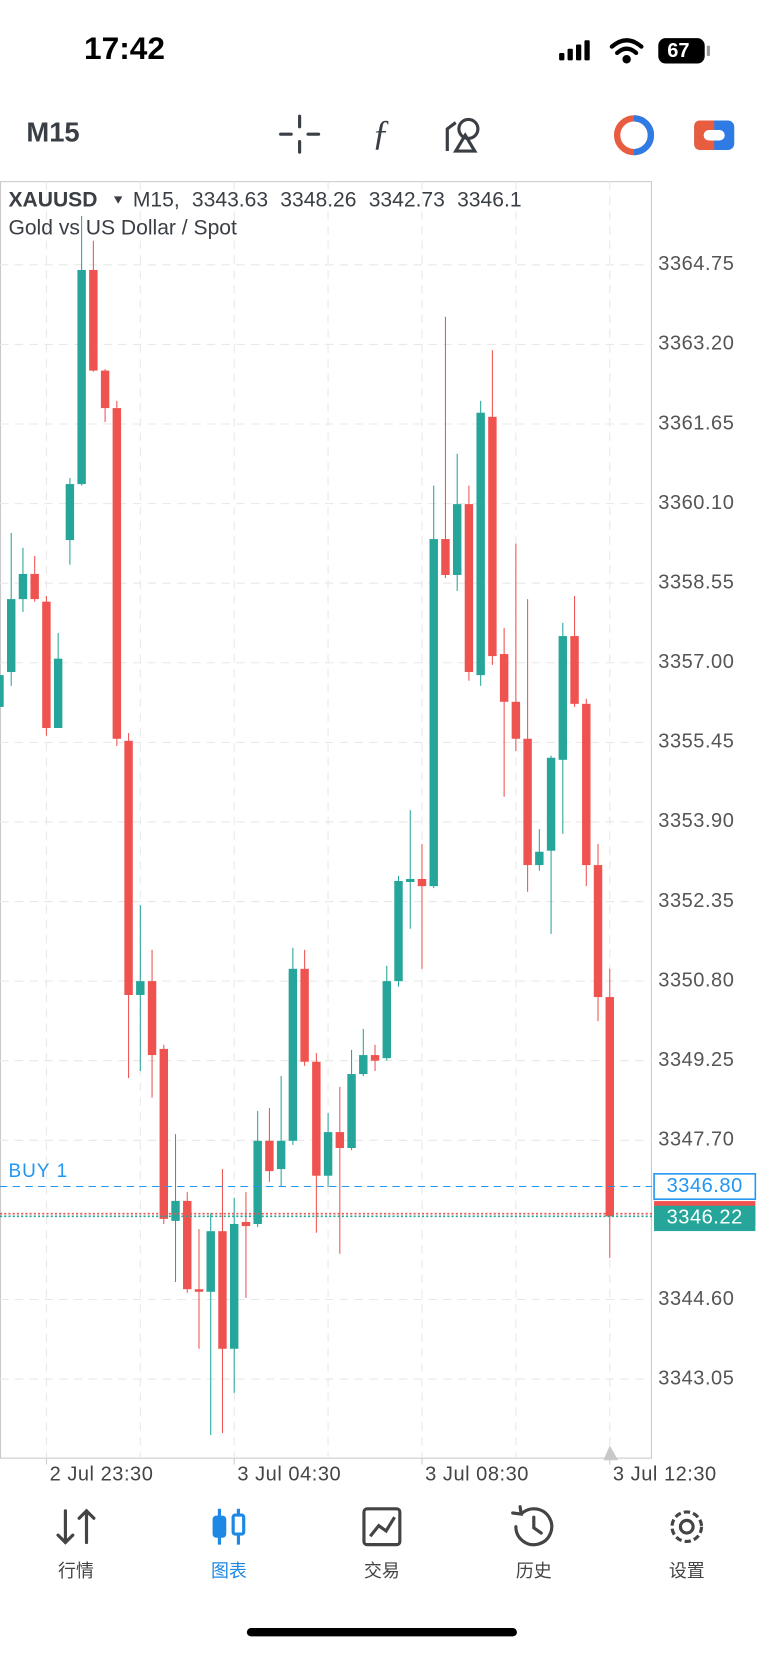  Describe the element at coordinates (626, 51) in the screenshot. I see `wifi-icon` at that location.